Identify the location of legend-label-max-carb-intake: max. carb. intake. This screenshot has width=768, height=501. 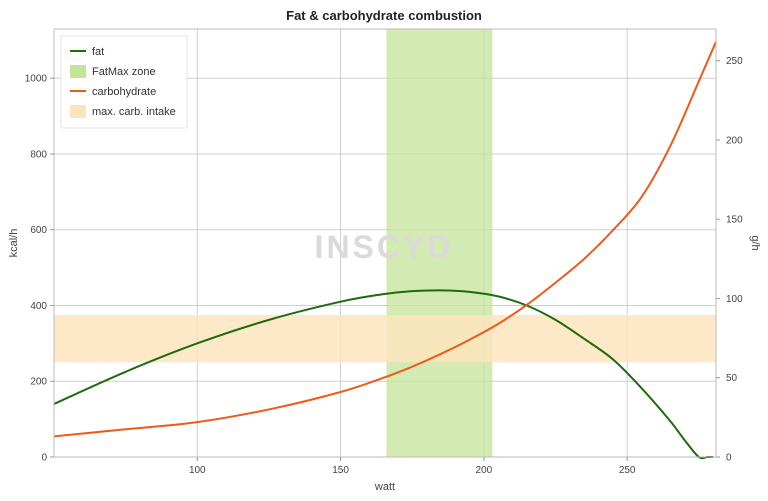
(134, 112).